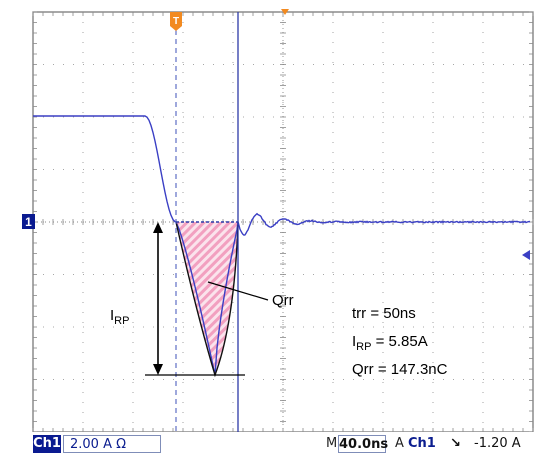  I want to click on trr-value: trr = 50ns, so click(384, 313).